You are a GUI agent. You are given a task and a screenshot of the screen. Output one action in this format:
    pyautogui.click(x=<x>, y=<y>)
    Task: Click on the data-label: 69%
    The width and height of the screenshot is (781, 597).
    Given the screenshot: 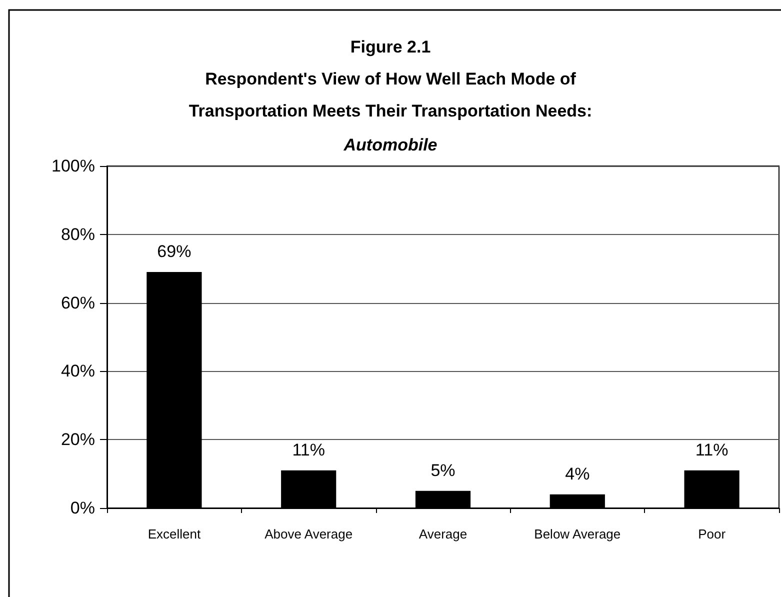 What is the action you would take?
    pyautogui.click(x=174, y=252)
    